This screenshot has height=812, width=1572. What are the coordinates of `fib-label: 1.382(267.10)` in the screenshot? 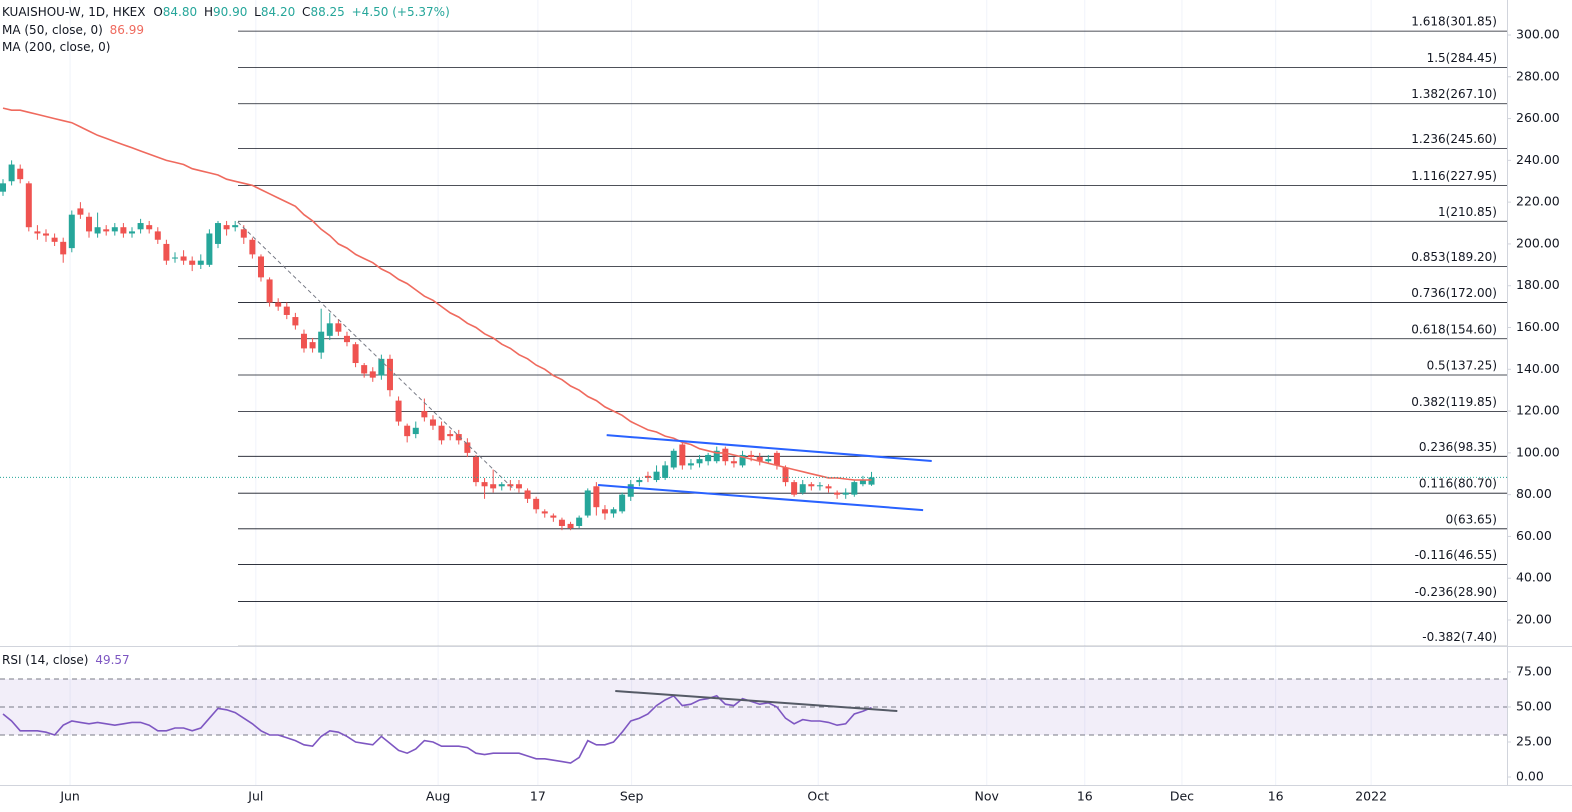 It's located at (1454, 94).